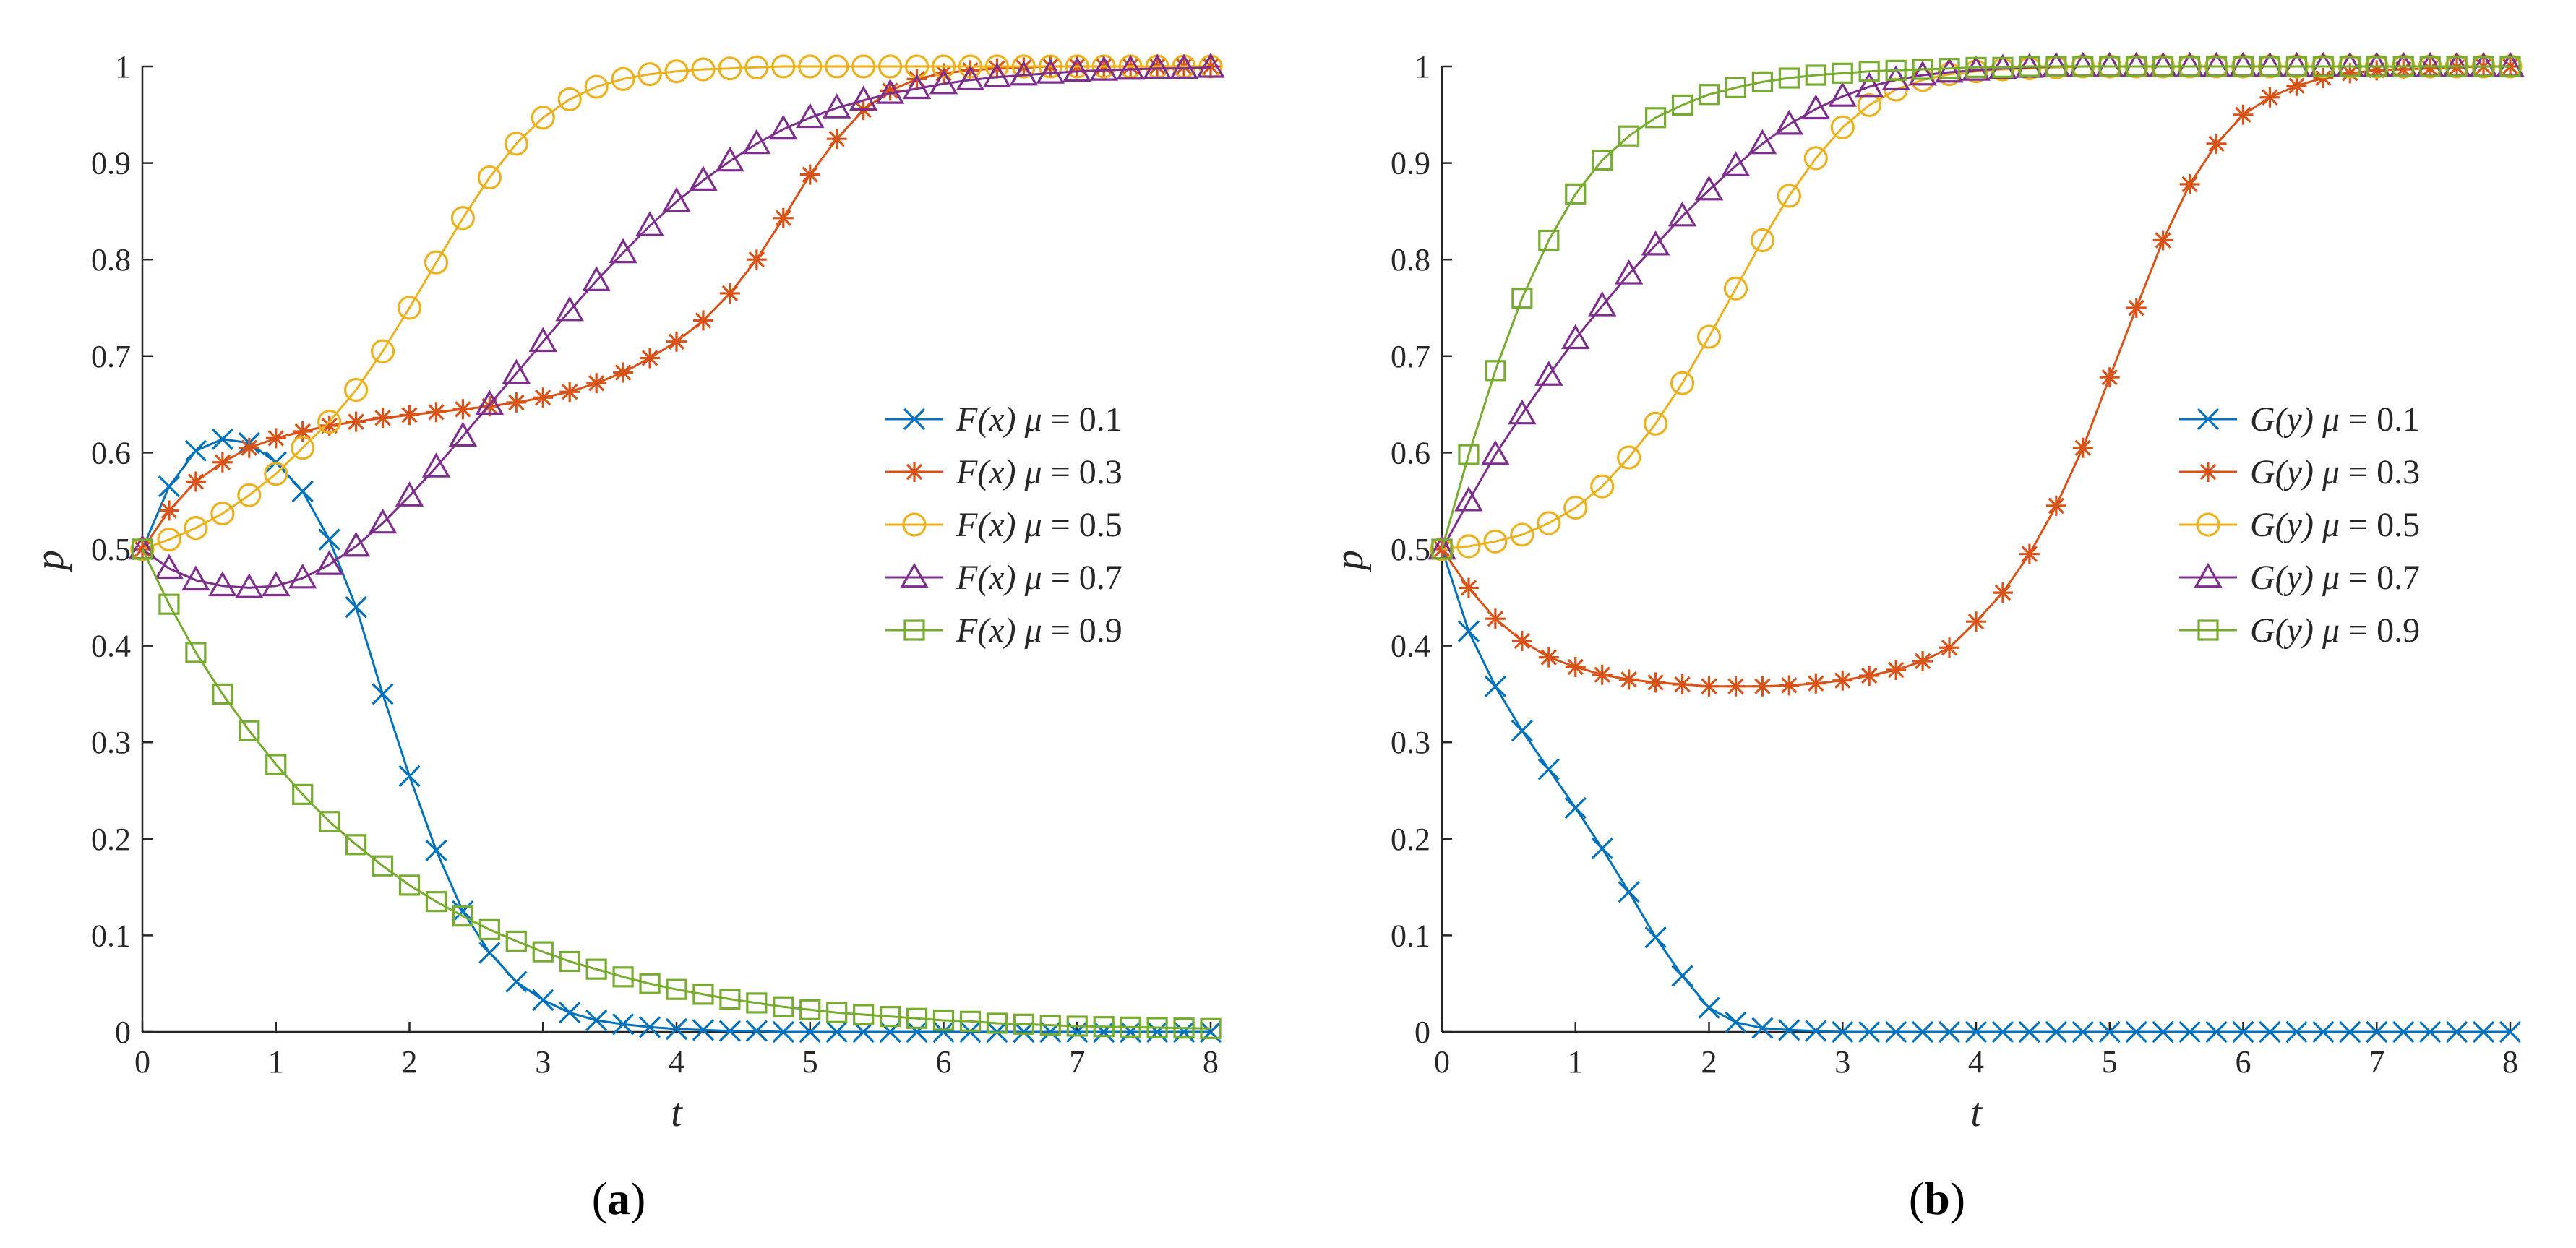 This screenshot has height=1248, width=2576. Describe the element at coordinates (111, 646) in the screenshot. I see `y-tick-label: 0.4` at that location.